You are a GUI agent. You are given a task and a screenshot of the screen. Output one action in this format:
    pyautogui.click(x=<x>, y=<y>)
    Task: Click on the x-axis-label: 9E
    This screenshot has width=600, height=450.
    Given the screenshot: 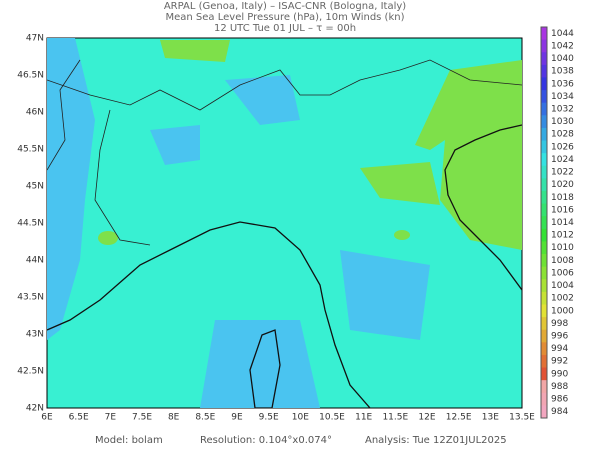 What is the action you would take?
    pyautogui.click(x=237, y=418)
    